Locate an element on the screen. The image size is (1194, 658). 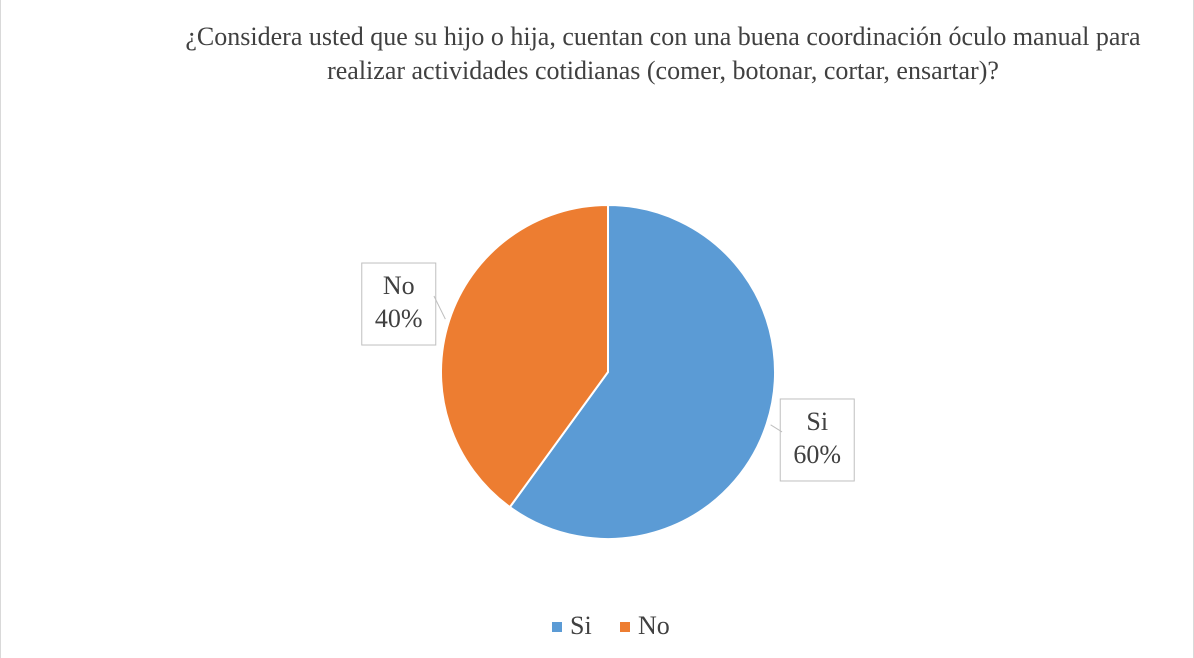
legend-label: No is located at coordinates (654, 625).